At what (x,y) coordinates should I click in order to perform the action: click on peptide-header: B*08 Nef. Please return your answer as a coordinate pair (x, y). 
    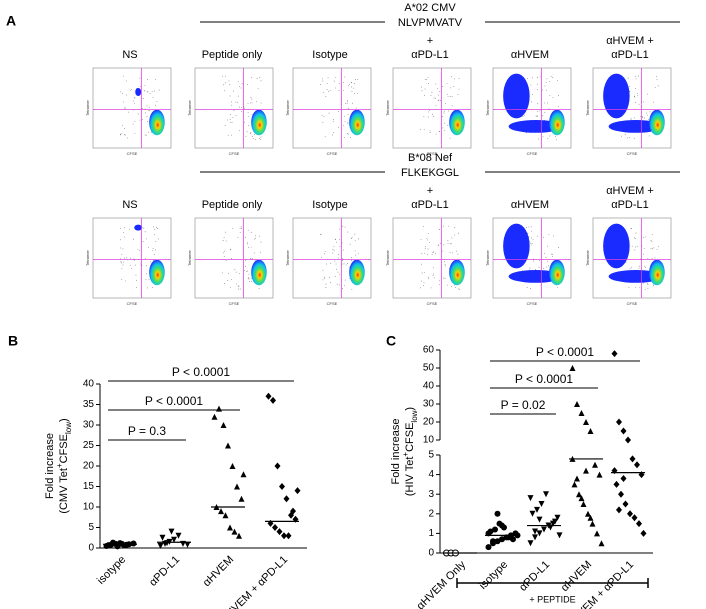
    Looking at the image, I should click on (430, 158).